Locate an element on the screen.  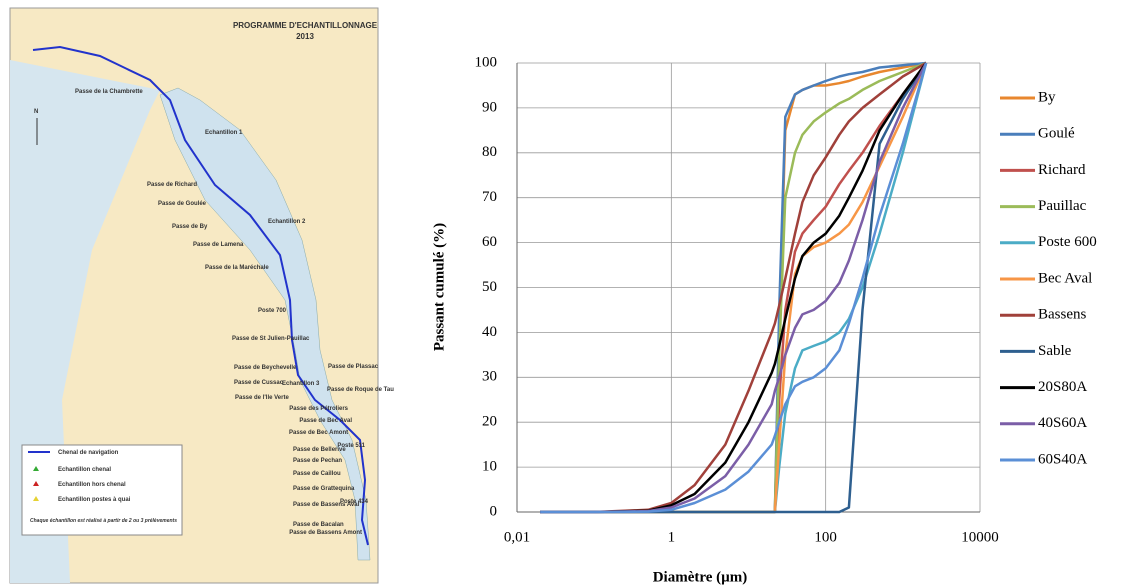
map-label: Passe de Bacalan is located at coordinates (318, 525).